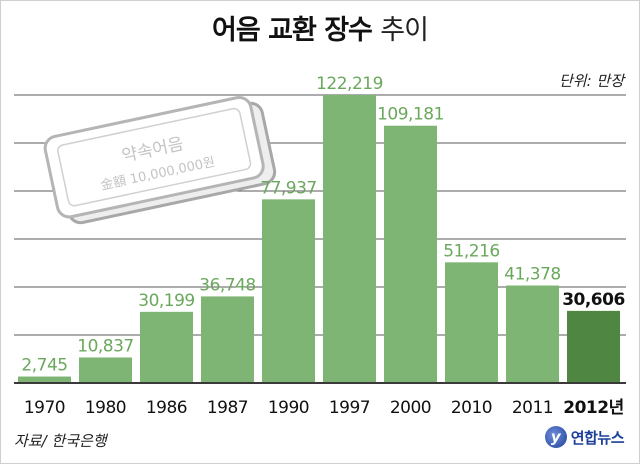  Describe the element at coordinates (404, 30) in the screenshot. I see `chart-title-sub: 추이` at that location.